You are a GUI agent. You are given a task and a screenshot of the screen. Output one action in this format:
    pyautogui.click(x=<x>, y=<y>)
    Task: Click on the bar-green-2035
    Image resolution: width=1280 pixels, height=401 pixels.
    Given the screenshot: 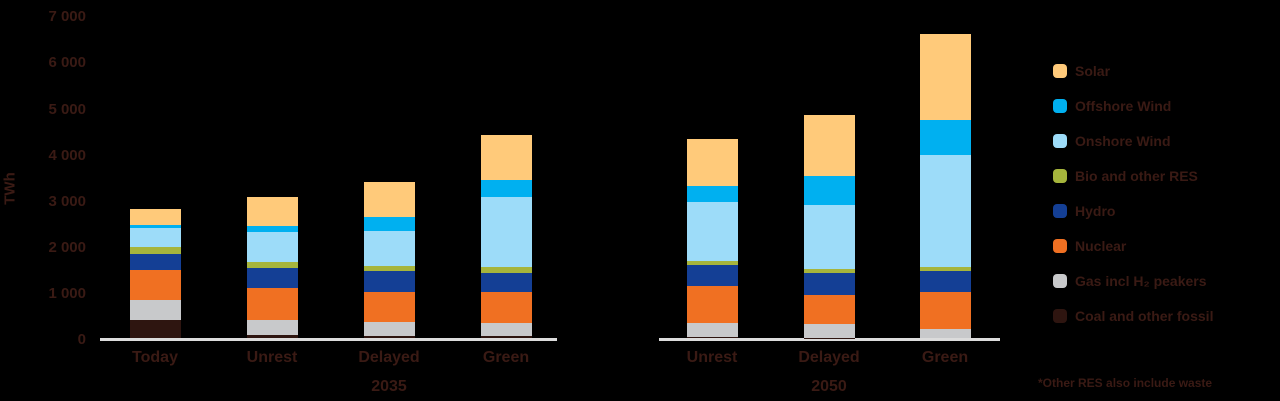 What is the action you would take?
    pyautogui.click(x=506, y=236)
    